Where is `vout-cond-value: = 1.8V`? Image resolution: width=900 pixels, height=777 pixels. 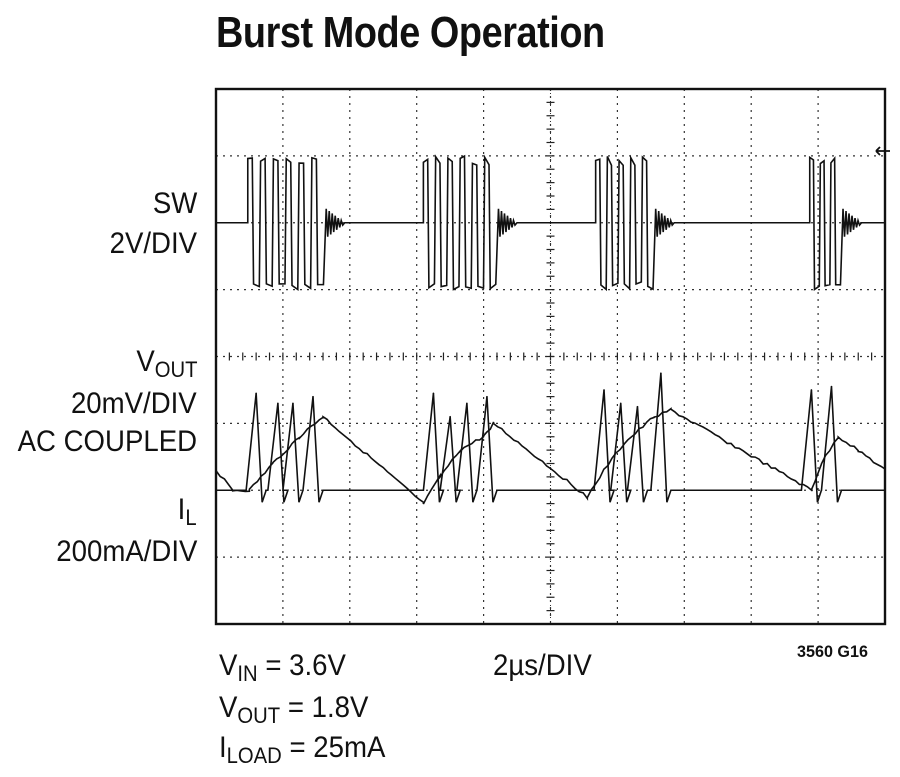
vout-cond-value: = 1.8V is located at coordinates (324, 707).